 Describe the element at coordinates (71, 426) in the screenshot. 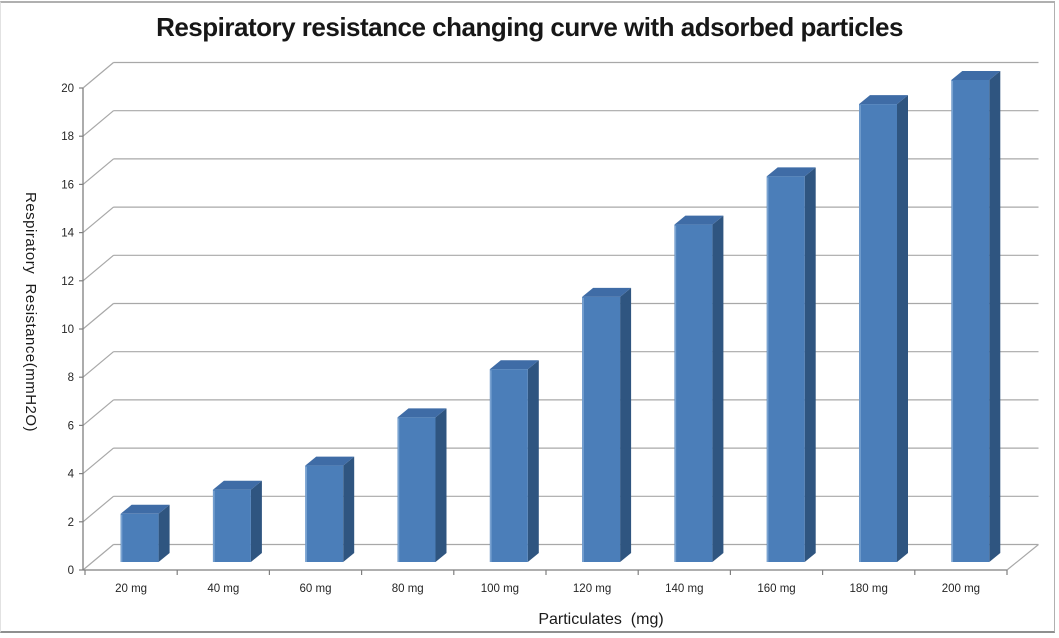

I see `y-tick-label: 6` at that location.